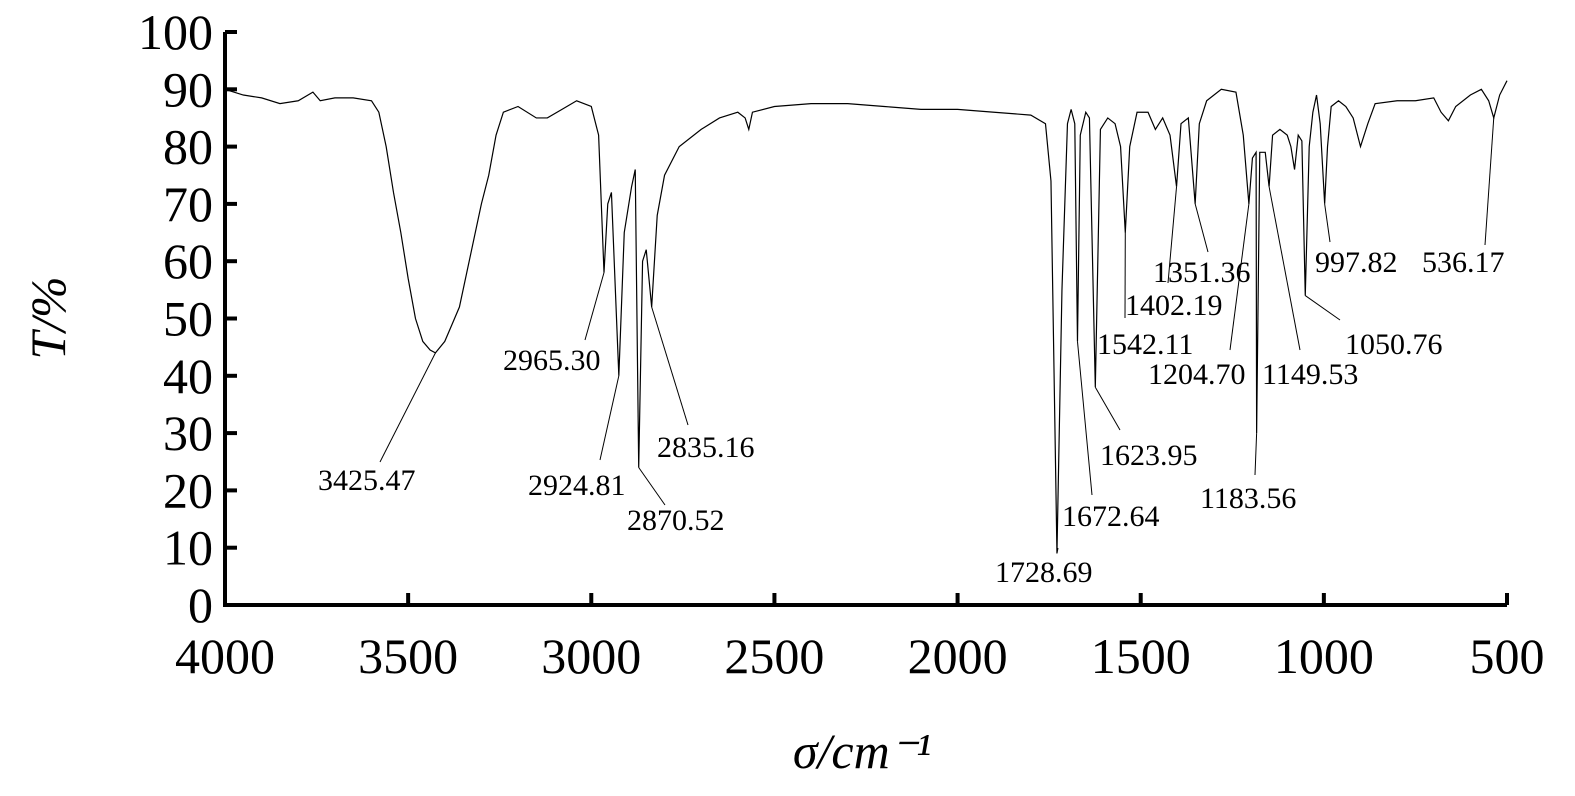 The height and width of the screenshot is (796, 1575). What do you see at coordinates (188, 490) in the screenshot?
I see `y-tick-label: 20` at bounding box center [188, 490].